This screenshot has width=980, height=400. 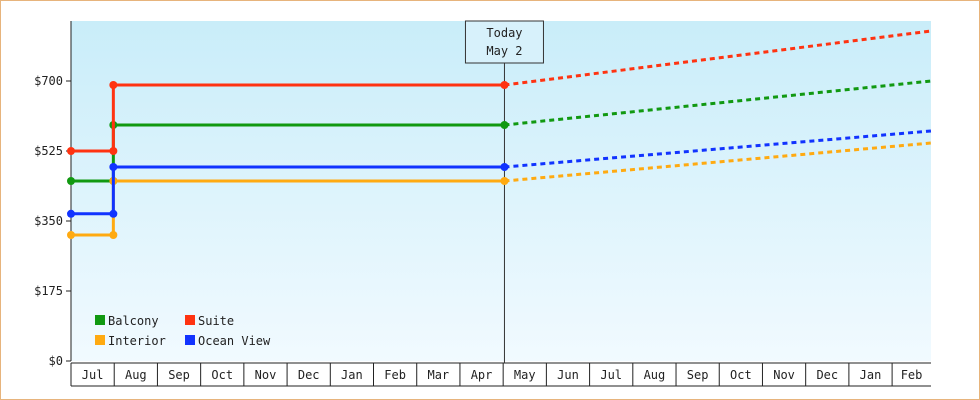 I want to click on legend-swatch-balcony, so click(x=100, y=320).